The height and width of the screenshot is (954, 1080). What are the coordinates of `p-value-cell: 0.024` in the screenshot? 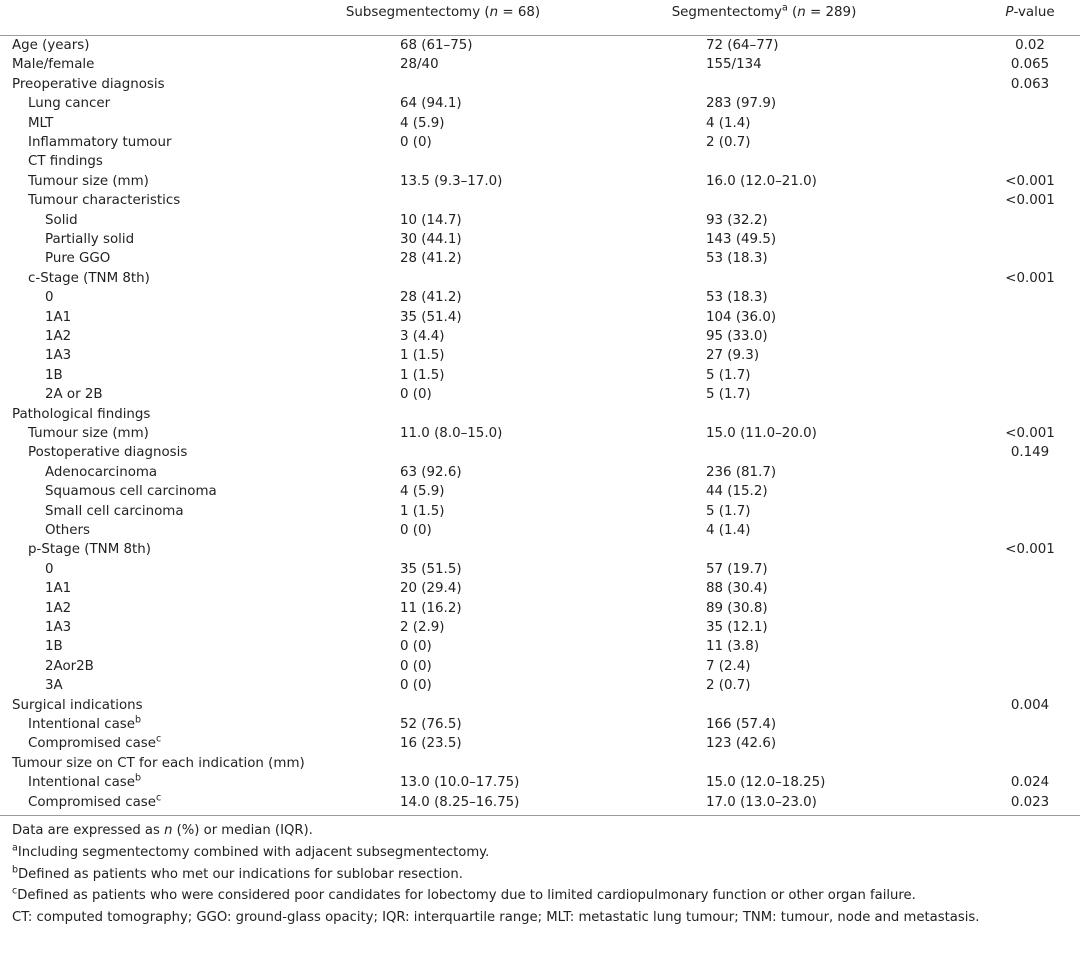 It's located at (1030, 783).